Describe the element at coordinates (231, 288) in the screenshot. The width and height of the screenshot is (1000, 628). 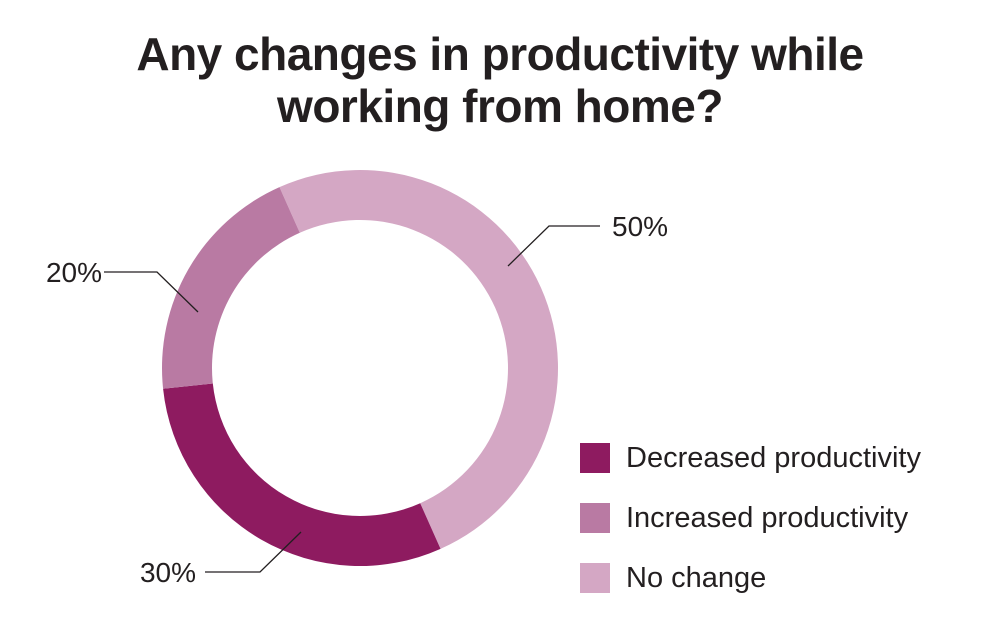
I see `slice-increased-productivity` at that location.